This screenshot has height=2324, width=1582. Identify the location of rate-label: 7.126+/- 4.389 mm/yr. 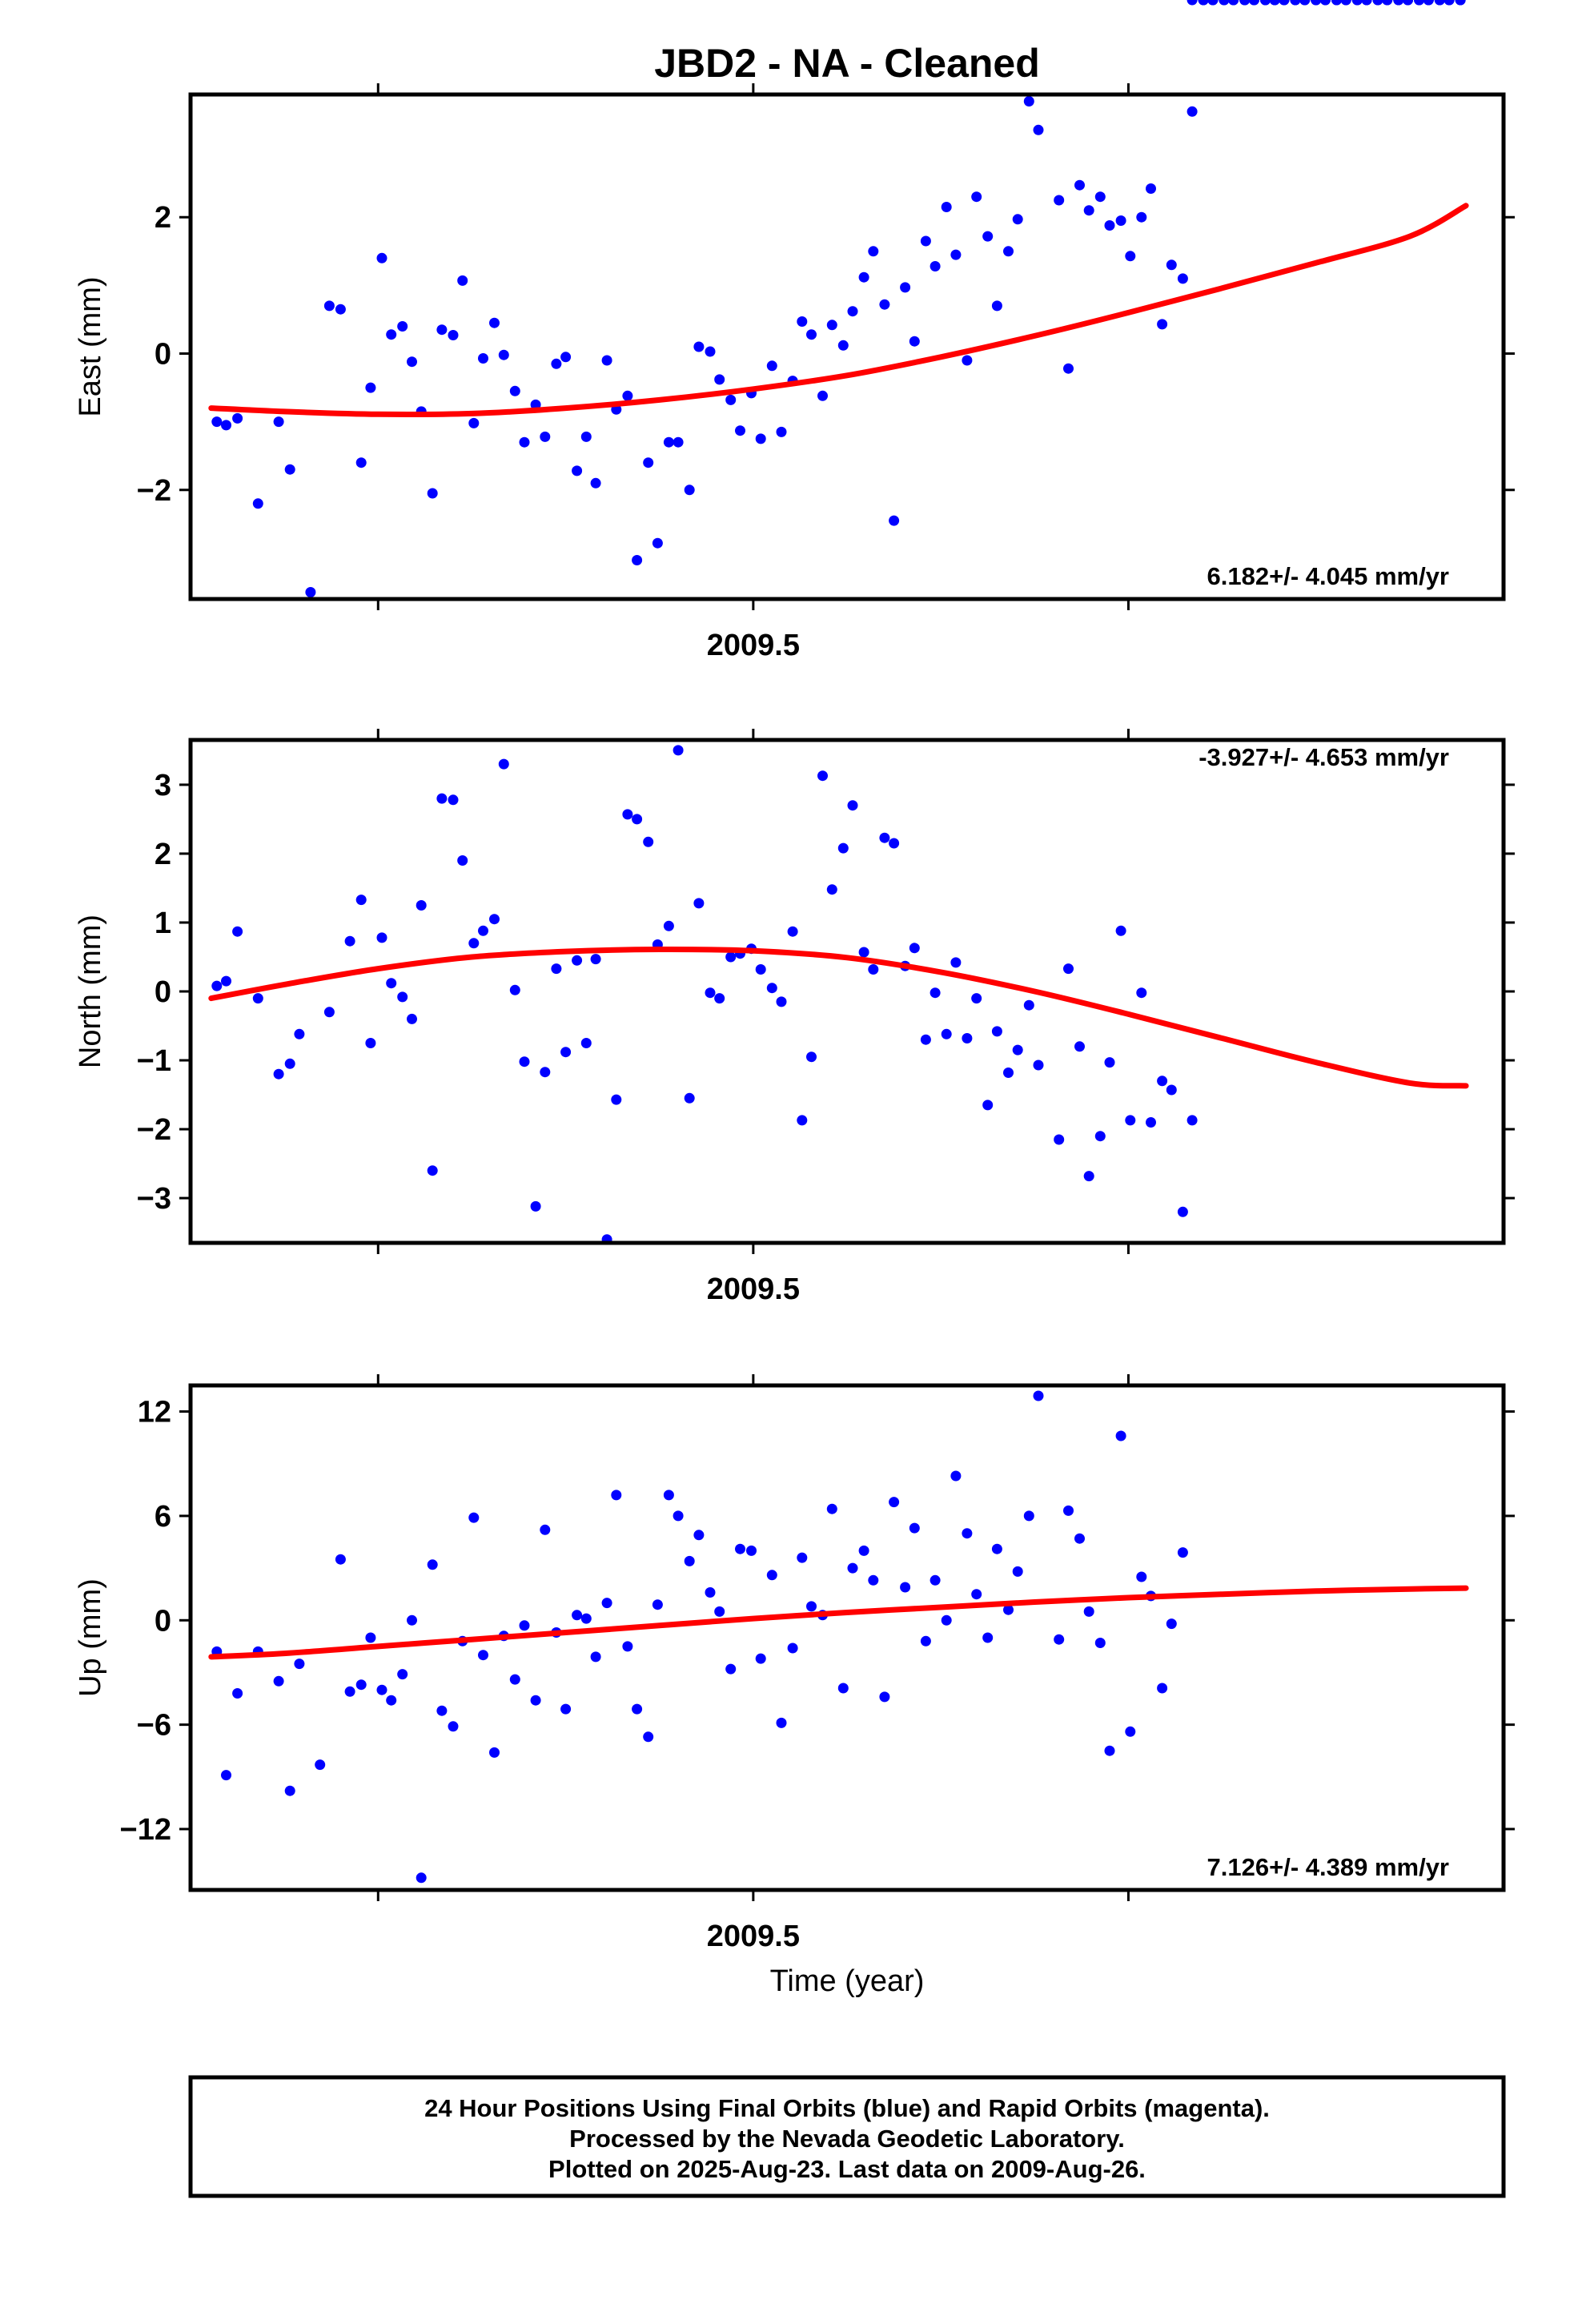
(1328, 1867).